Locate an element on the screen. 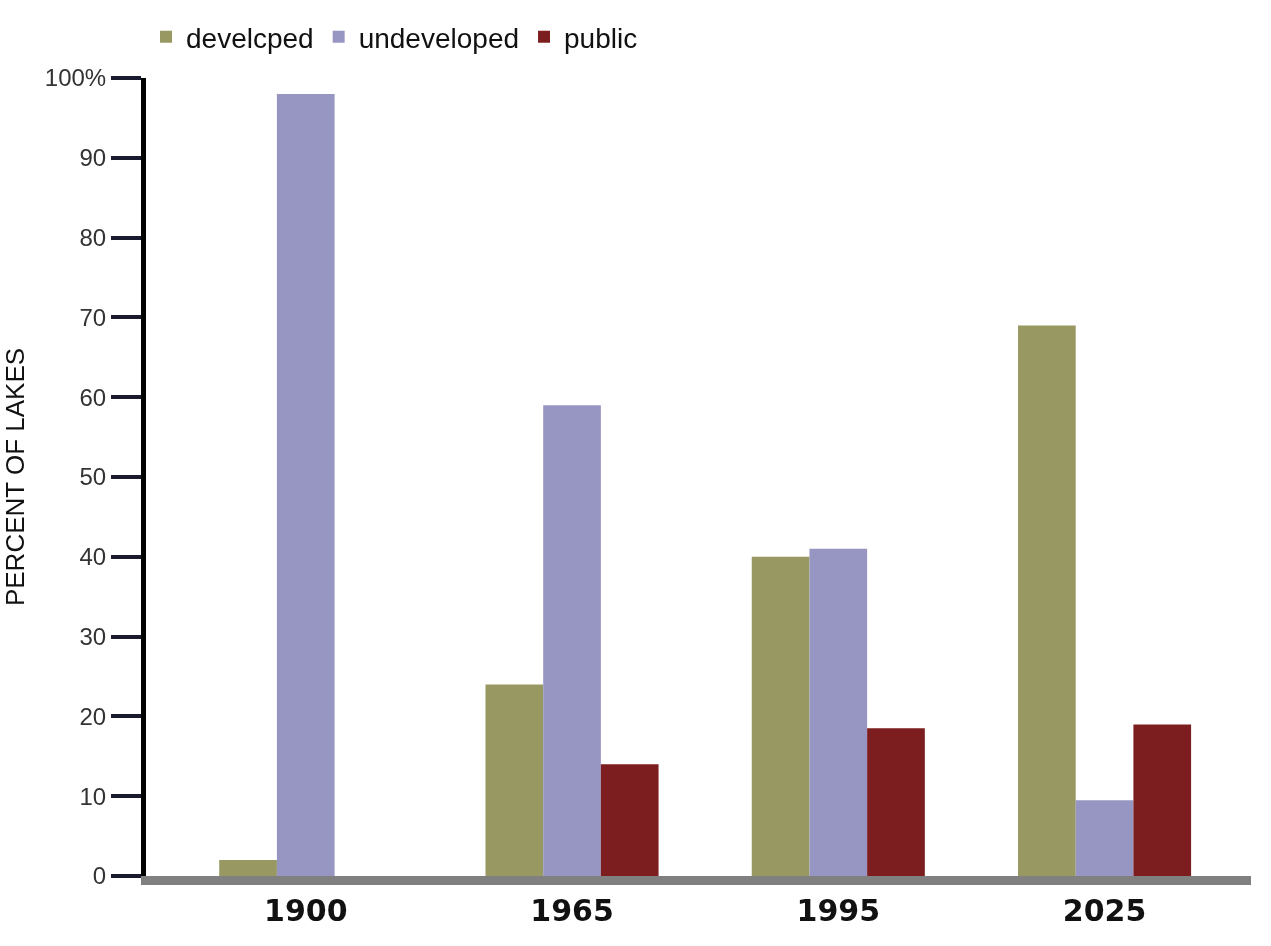  legend-label: undeveloped is located at coordinates (439, 38).